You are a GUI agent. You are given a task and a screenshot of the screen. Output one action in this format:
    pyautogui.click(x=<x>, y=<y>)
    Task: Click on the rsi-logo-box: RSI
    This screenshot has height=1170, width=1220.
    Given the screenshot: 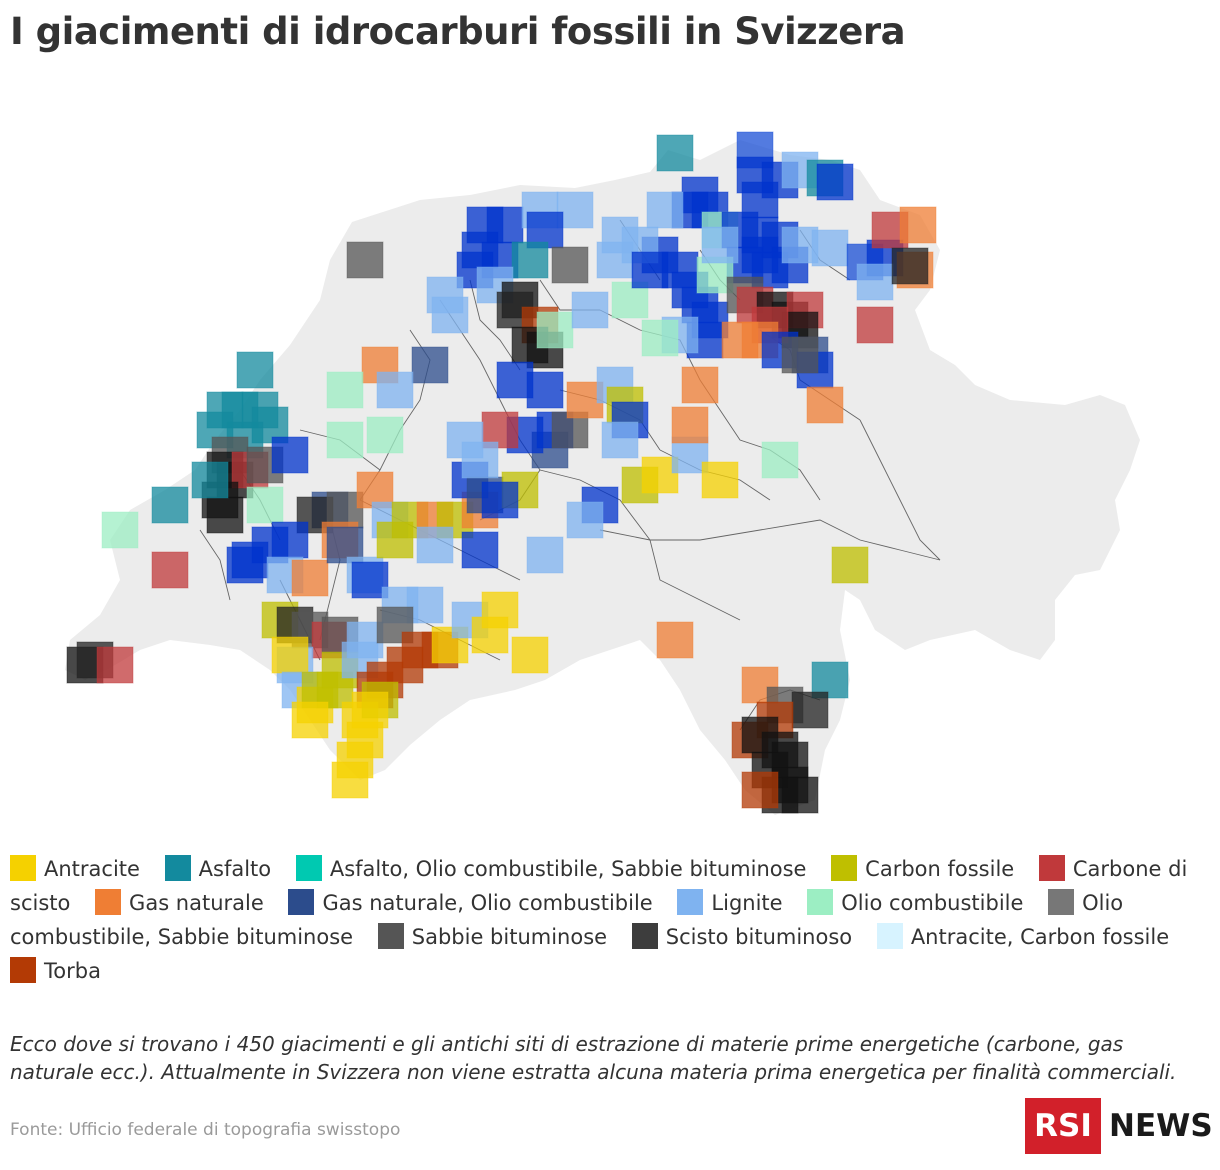 What is the action you would take?
    pyautogui.click(x=1063, y=1126)
    